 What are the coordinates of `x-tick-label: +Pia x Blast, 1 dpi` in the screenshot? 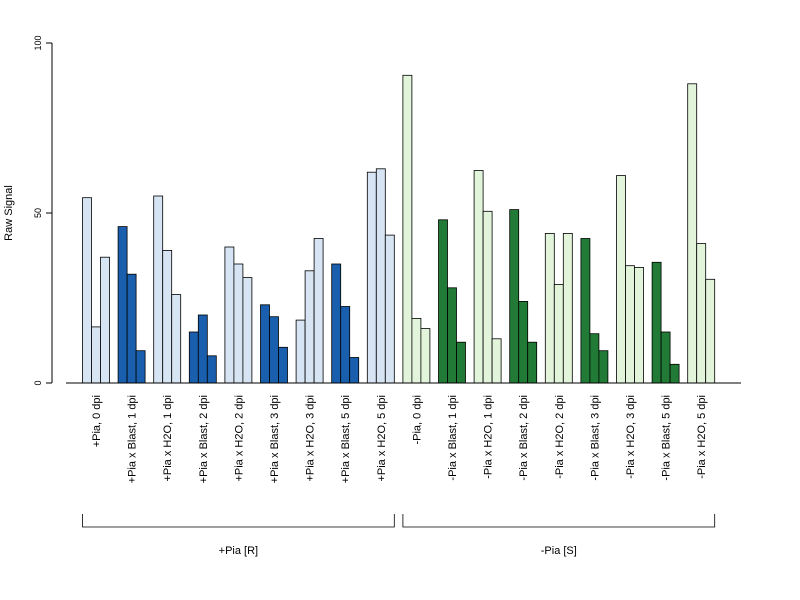 It's located at (133, 439).